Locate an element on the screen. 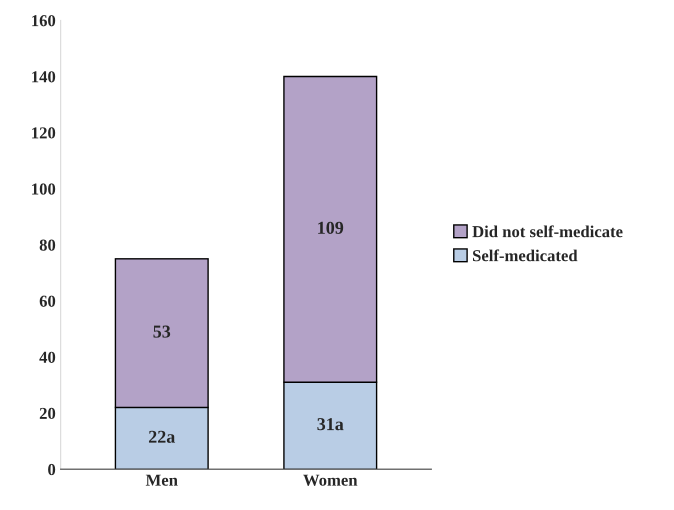 Image resolution: width=674 pixels, height=510 pixels. y-tick-label: 40 is located at coordinates (47, 357).